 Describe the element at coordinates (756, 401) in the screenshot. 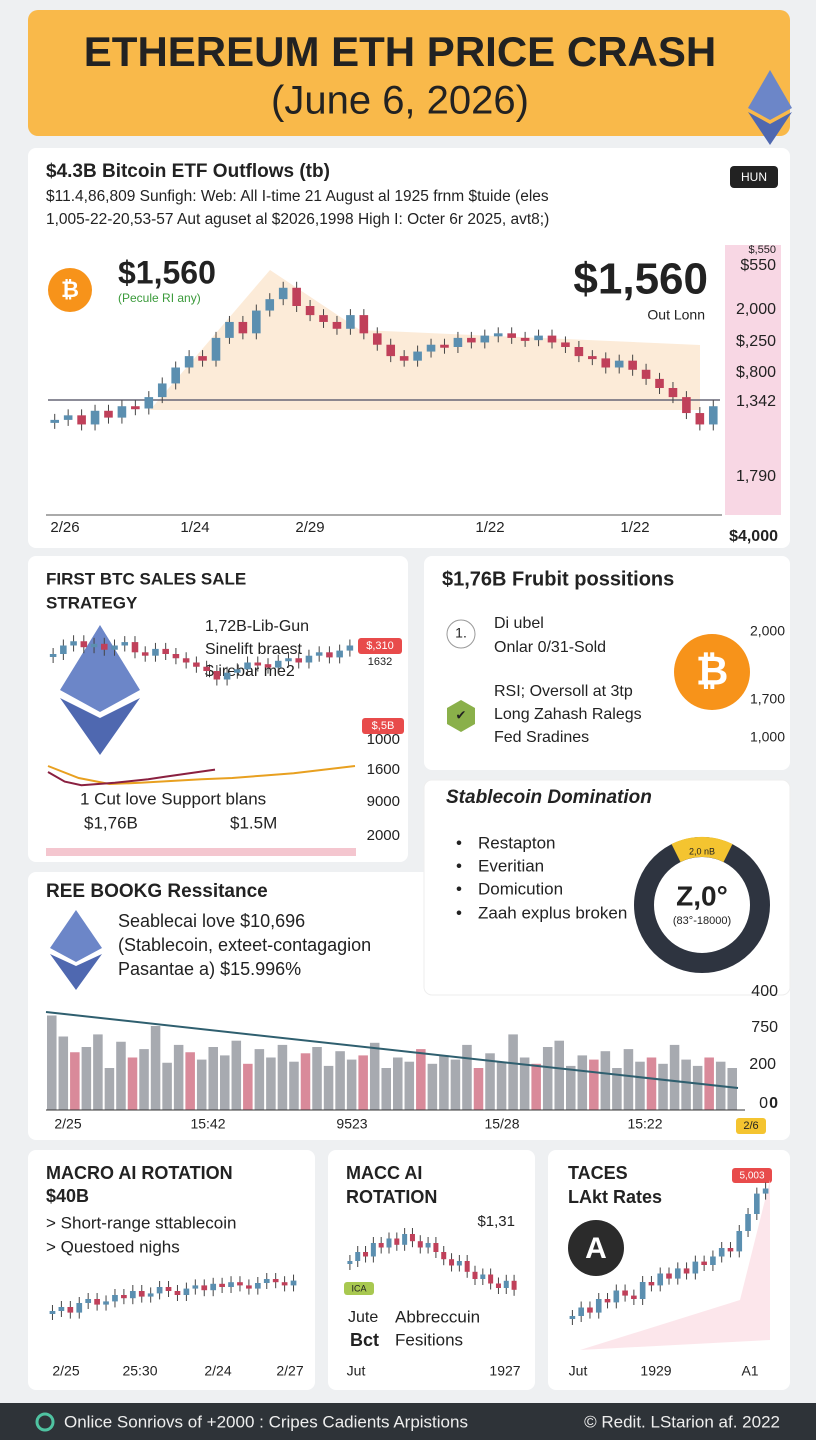

I see `right-label: 1,342` at that location.